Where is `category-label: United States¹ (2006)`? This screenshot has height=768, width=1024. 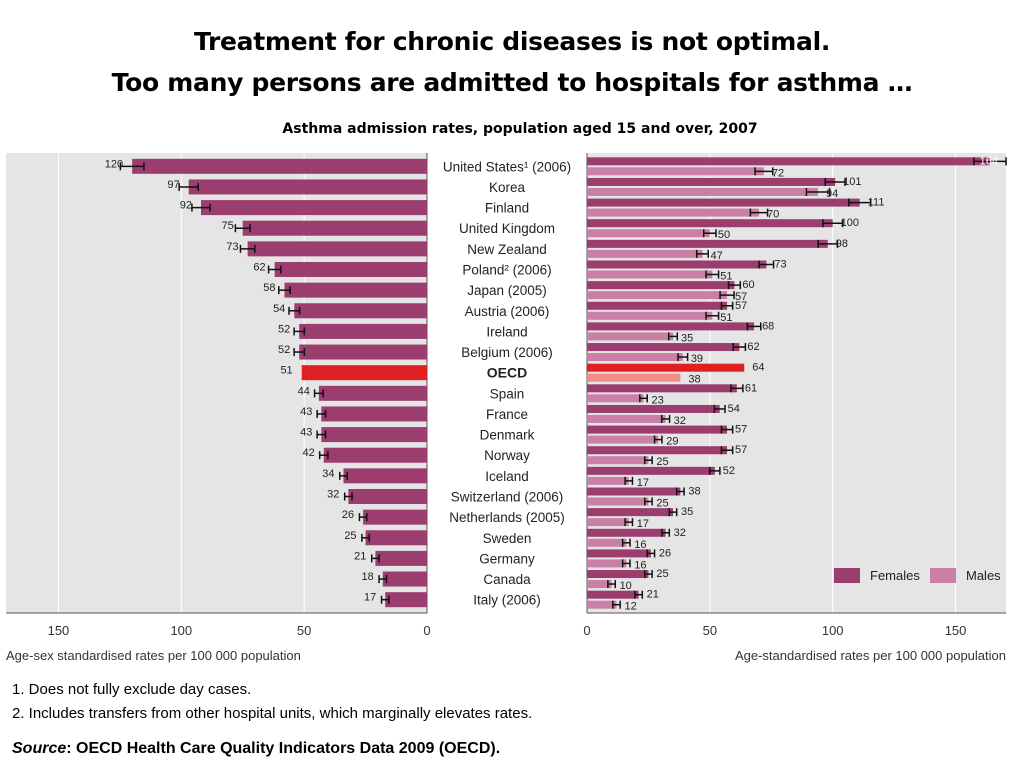
category-label: United States¹ (2006) is located at coordinates (507, 166).